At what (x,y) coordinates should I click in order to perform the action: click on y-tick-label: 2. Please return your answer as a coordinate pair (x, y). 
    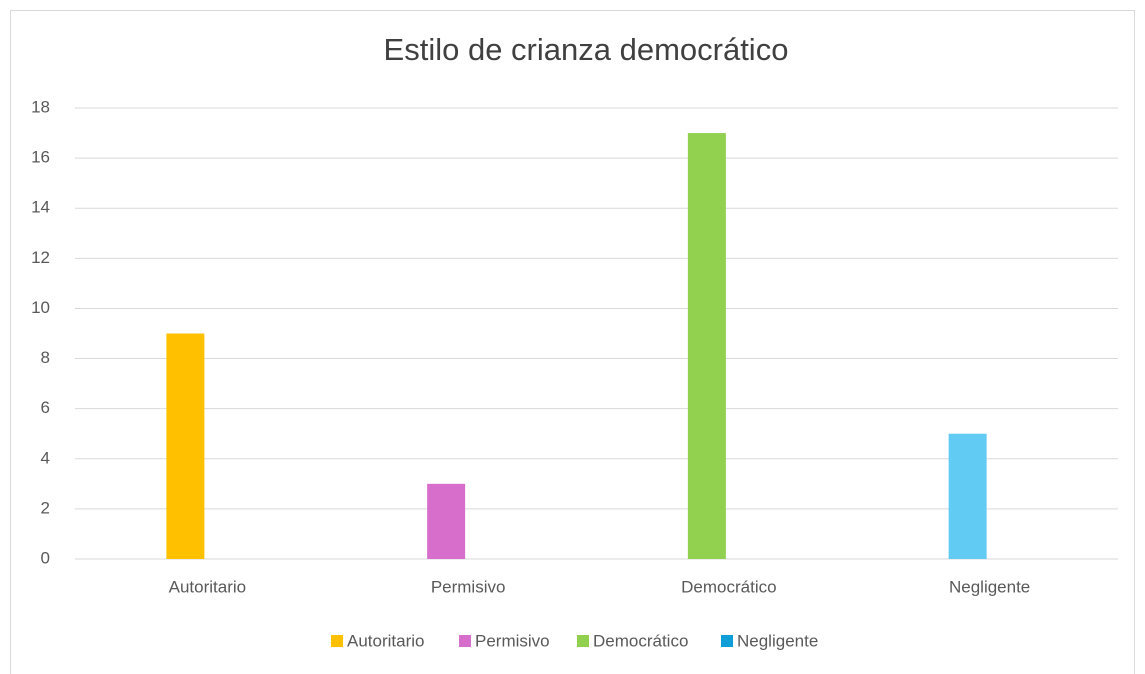
    Looking at the image, I should click on (45, 507).